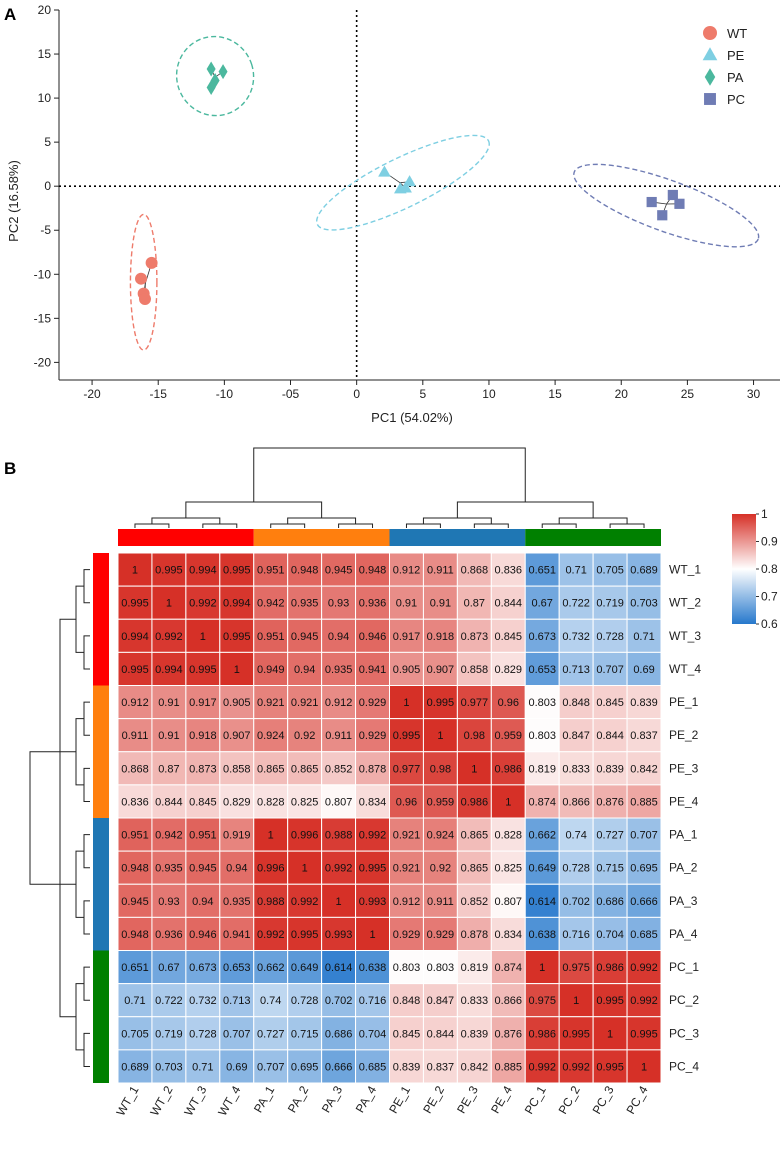 This screenshot has width=782, height=1151. Describe the element at coordinates (509, 736) in the screenshot. I see `heatmap-cell-value: 0.959` at that location.